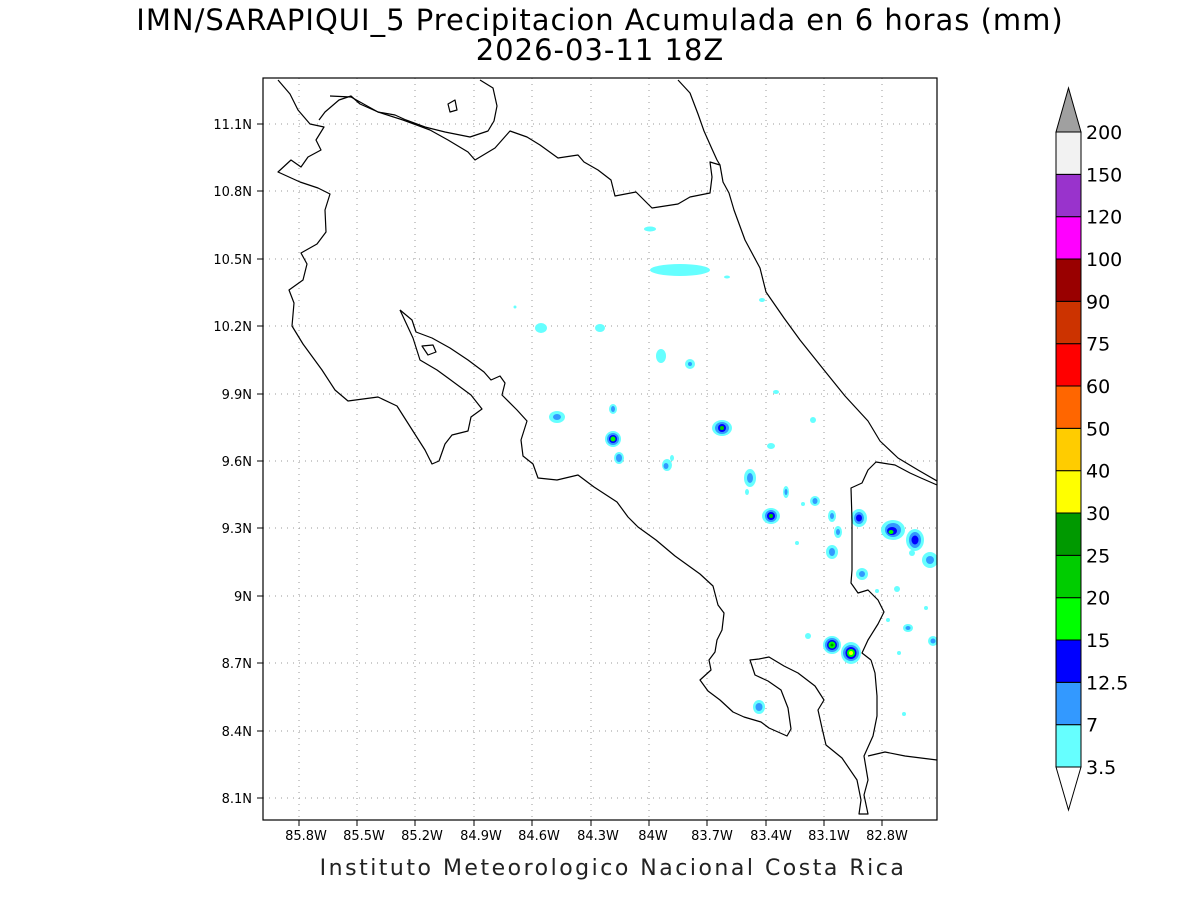 This screenshot has height=900, width=1200. I want to click on lat-tick-label: 9.6N, so click(237, 462).